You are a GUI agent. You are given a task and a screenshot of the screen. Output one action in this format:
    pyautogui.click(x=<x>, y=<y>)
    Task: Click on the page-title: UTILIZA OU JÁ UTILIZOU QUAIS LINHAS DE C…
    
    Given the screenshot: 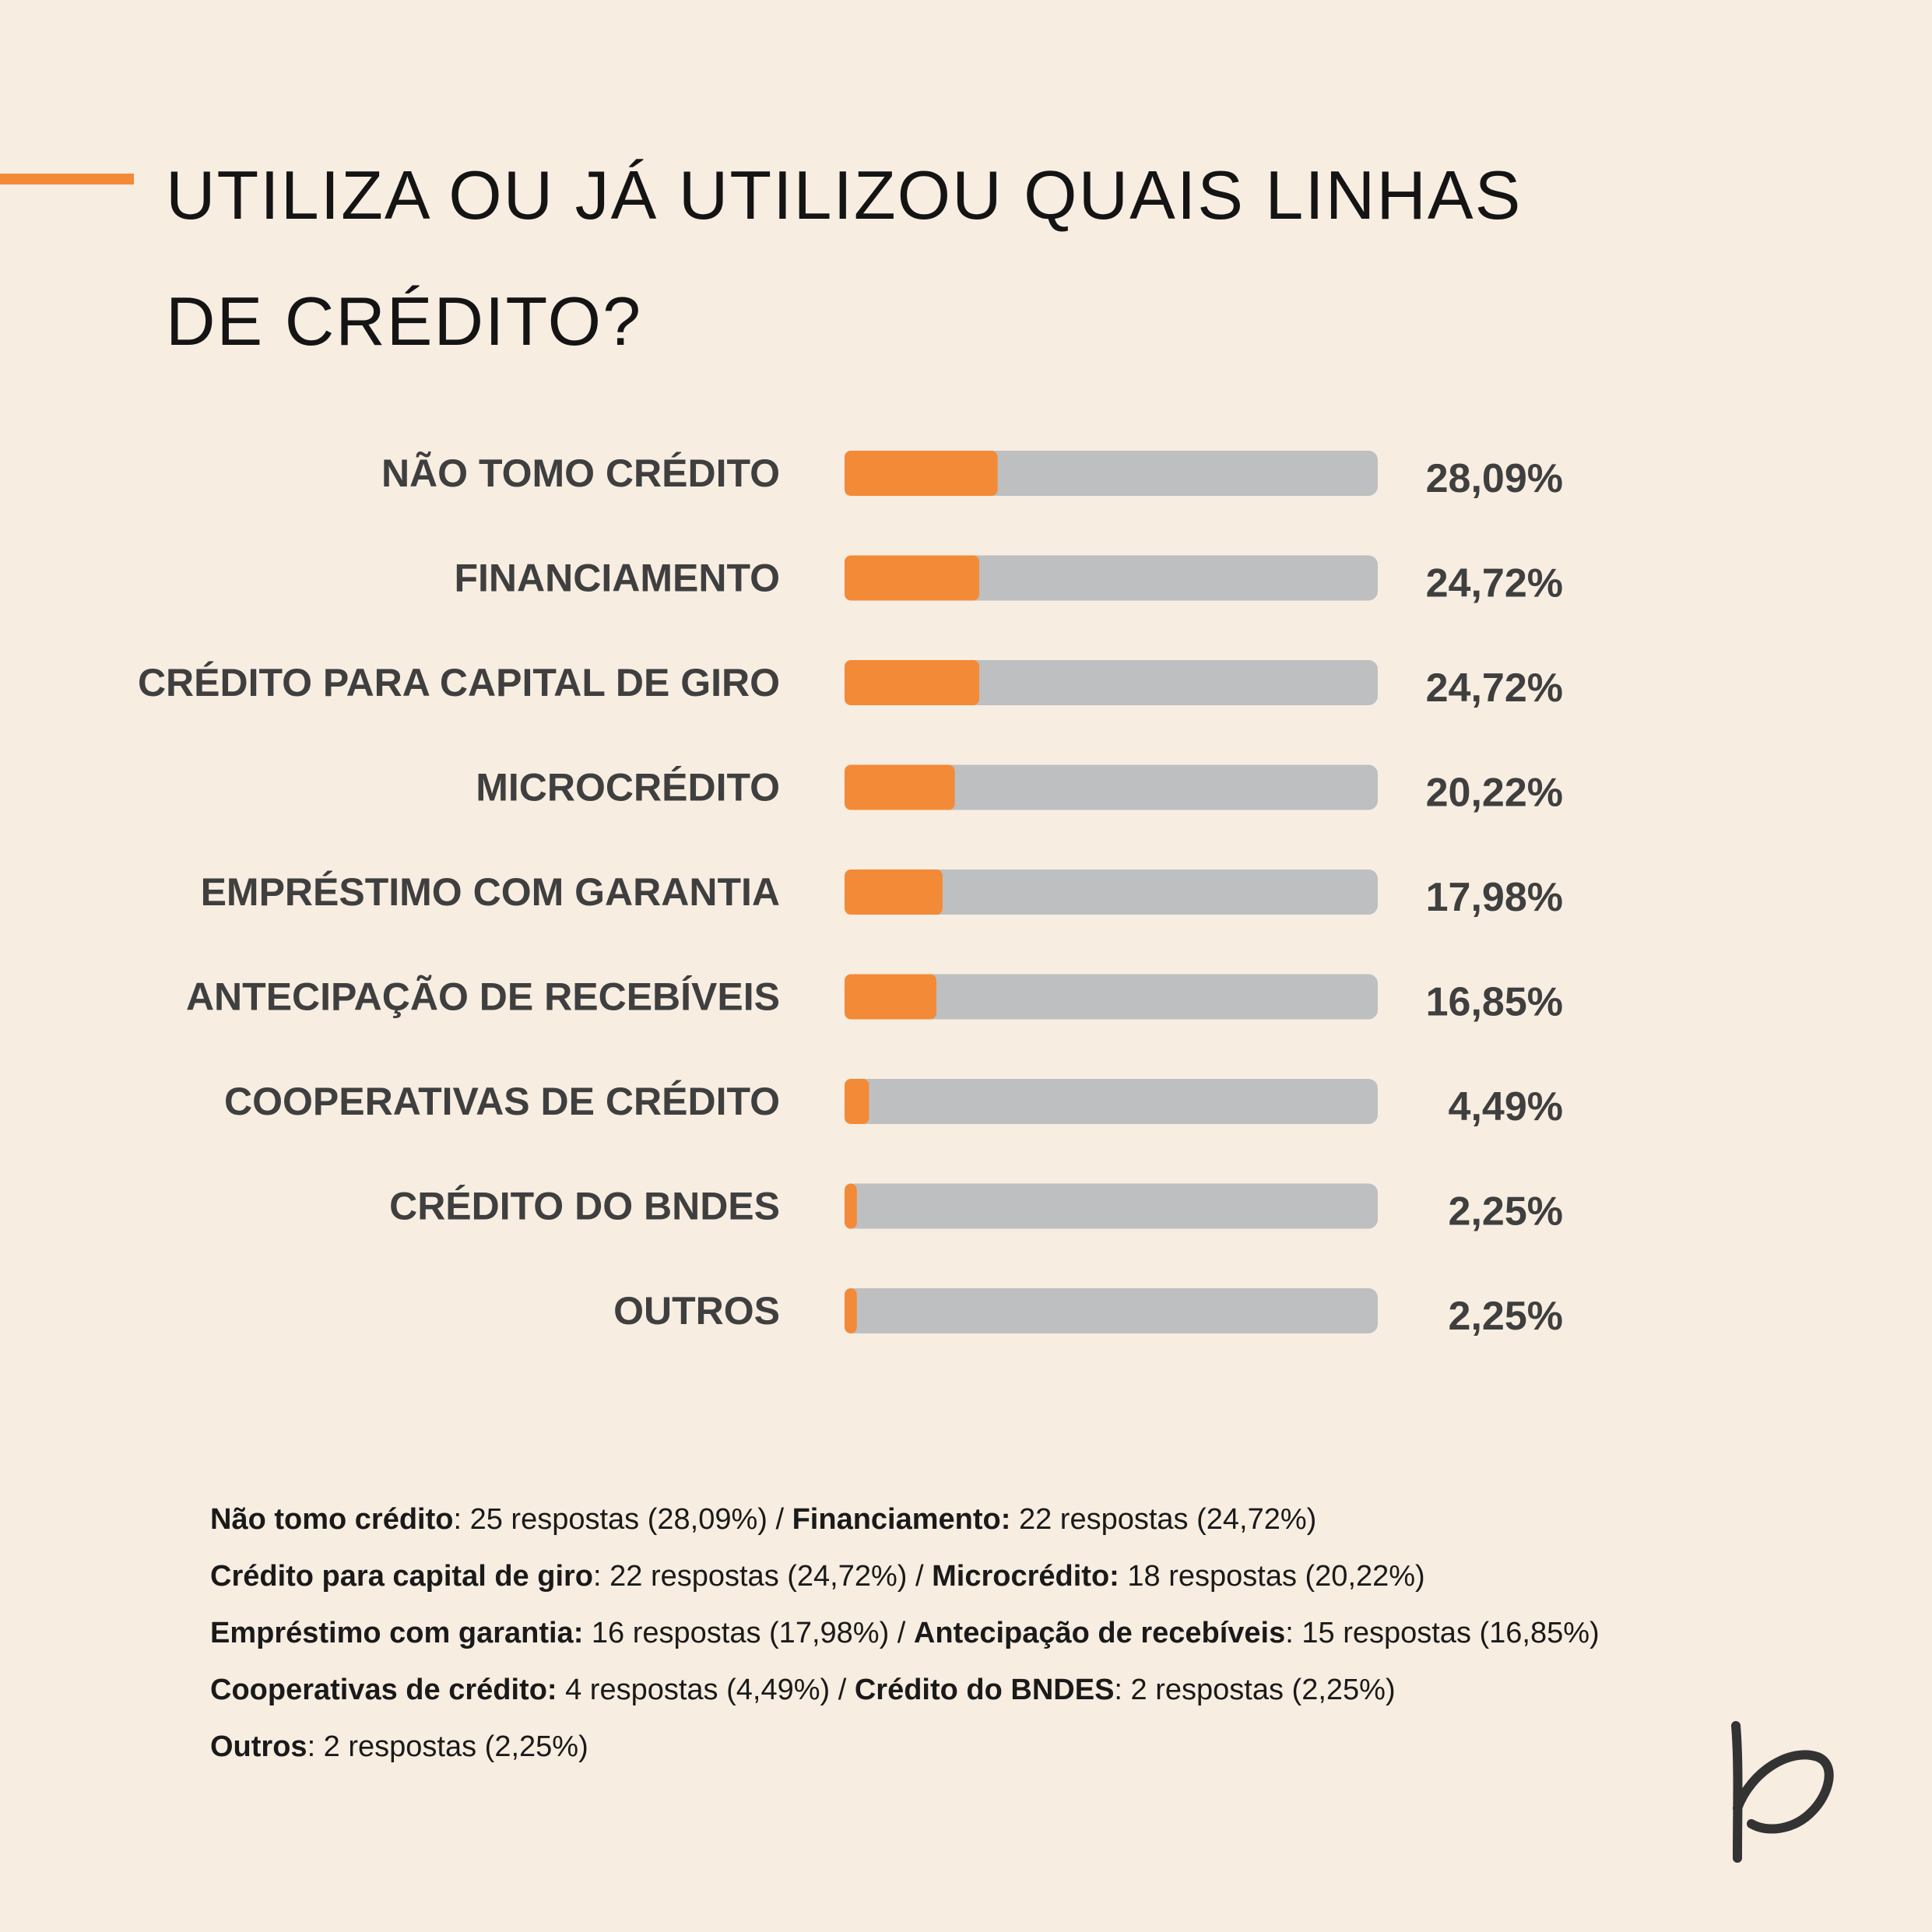 What is the action you would take?
    pyautogui.click(x=905, y=258)
    